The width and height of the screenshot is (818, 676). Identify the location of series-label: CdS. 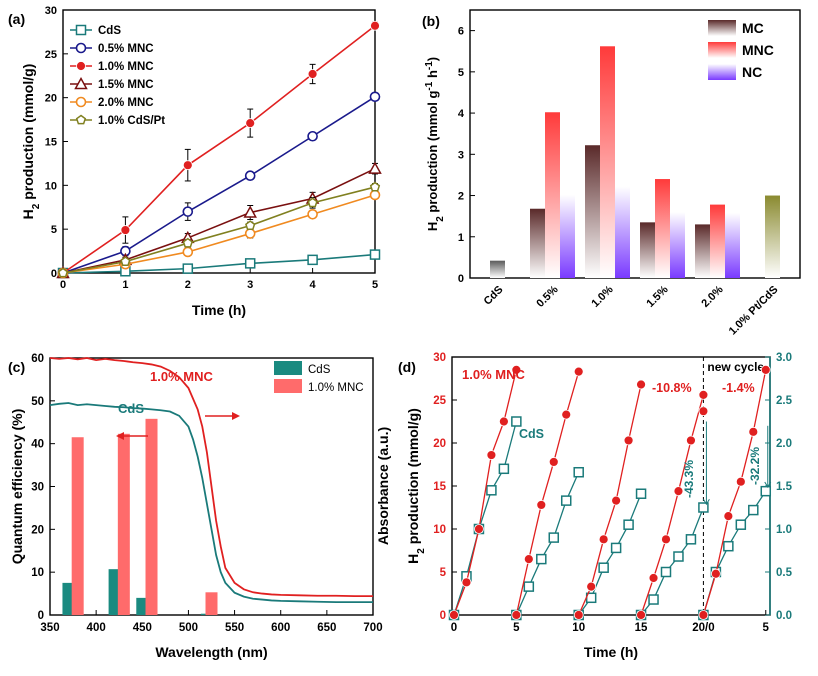
(531, 434).